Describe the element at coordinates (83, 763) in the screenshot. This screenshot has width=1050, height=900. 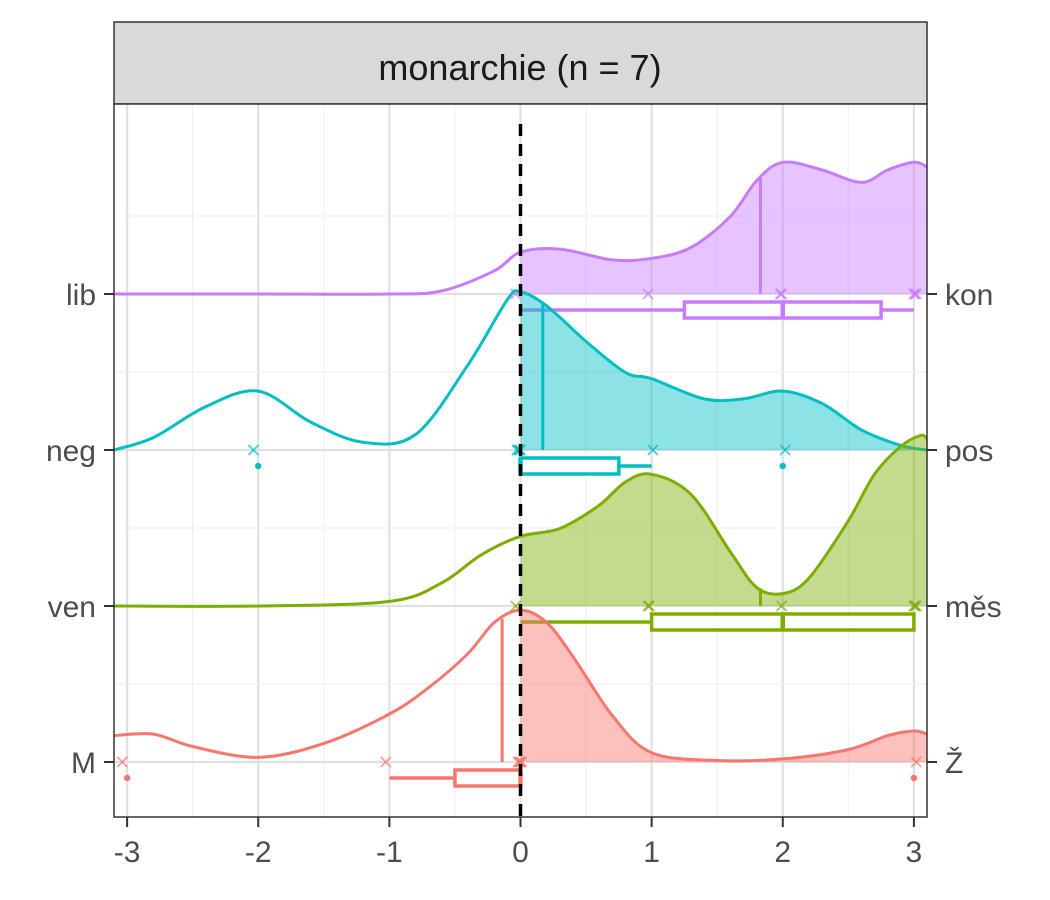
I see `y-tick-label-left: M` at that location.